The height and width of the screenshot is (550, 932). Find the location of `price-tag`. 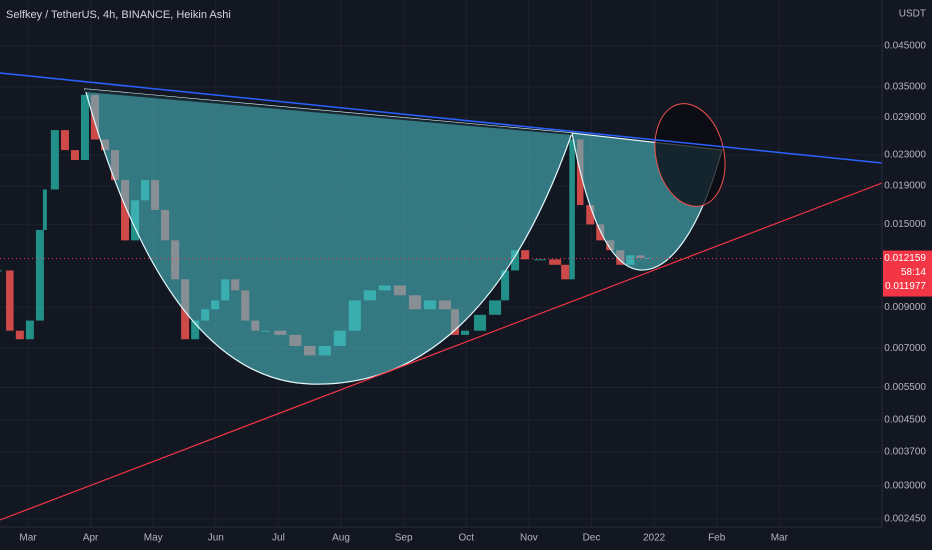

price-tag is located at coordinates (907, 273).